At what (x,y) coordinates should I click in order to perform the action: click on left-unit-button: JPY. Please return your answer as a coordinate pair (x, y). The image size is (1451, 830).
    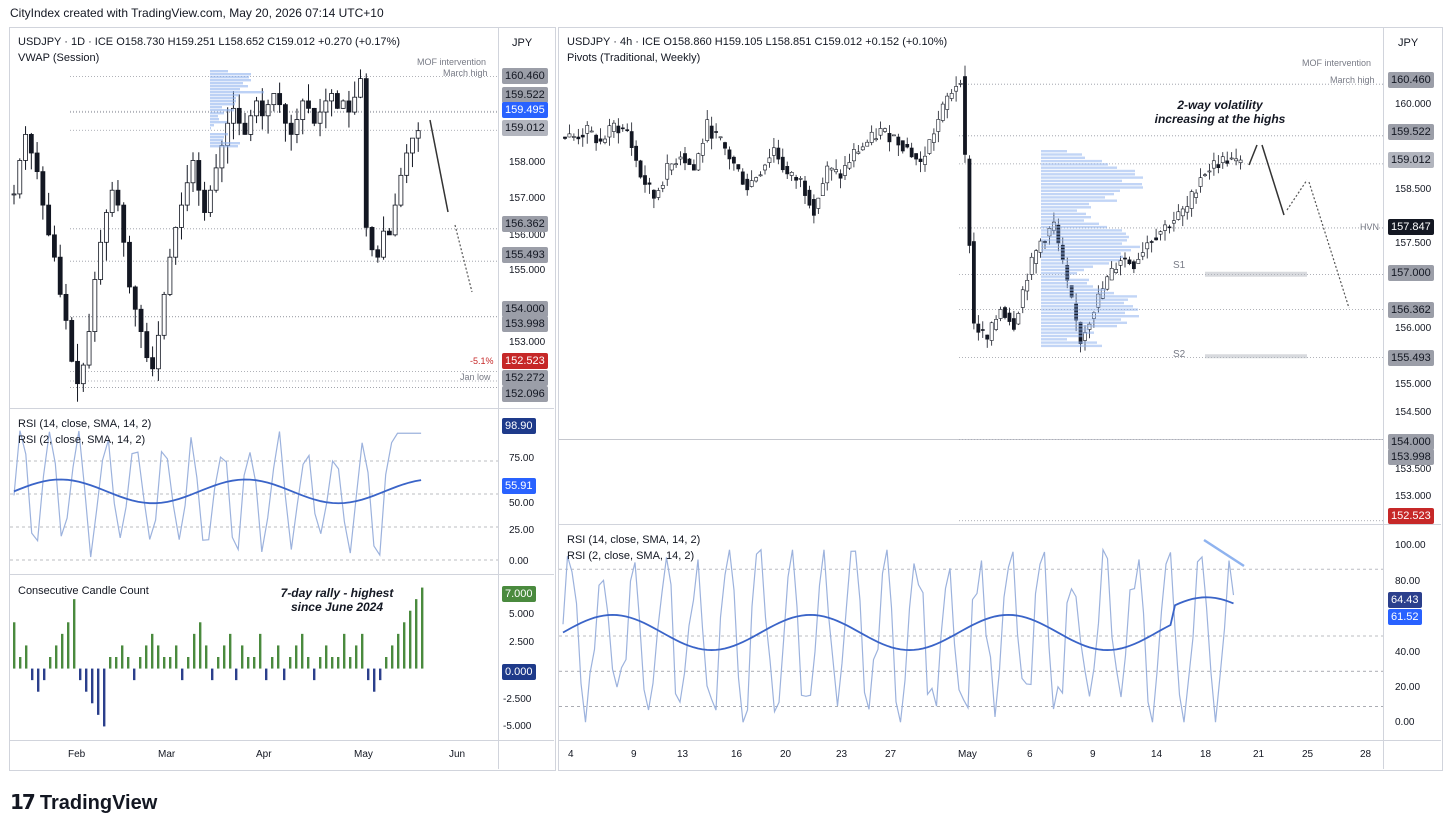
    Looking at the image, I should click on (522, 43).